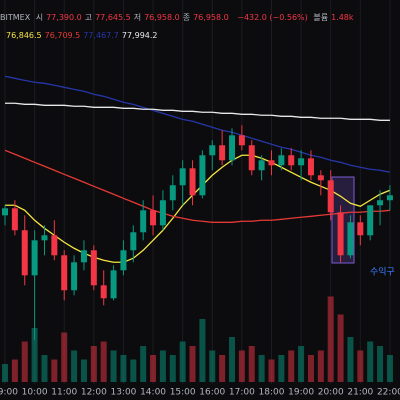  What do you see at coordinates (88, 17) in the screenshot?
I see `ohlc-label: 고` at bounding box center [88, 17].